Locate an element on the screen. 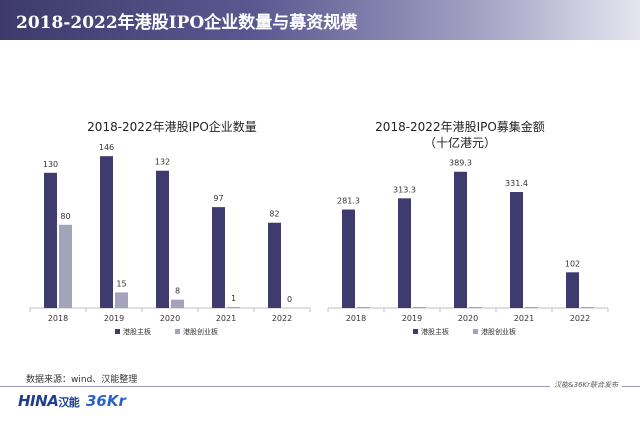 The height and width of the screenshot is (428, 640). chart-1-tick-label: 2022 is located at coordinates (282, 318).